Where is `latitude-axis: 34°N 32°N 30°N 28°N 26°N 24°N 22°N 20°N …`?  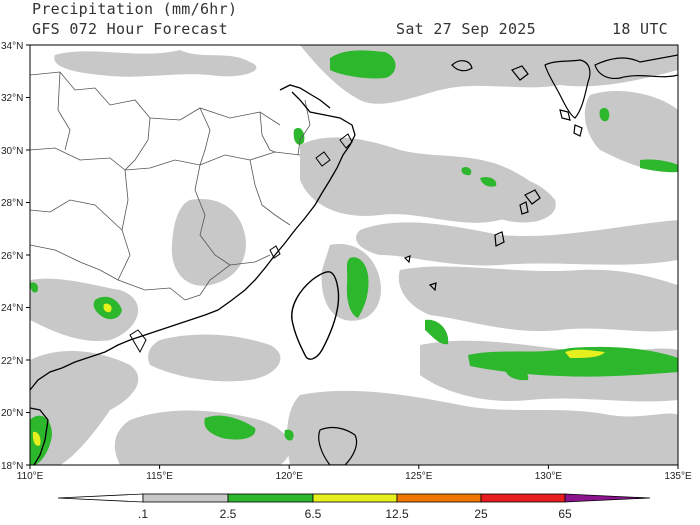
latitude-axis: 34°N 32°N 30°N 28°N 26°N 24°N 22°N 20°N … is located at coordinates (15, 256).